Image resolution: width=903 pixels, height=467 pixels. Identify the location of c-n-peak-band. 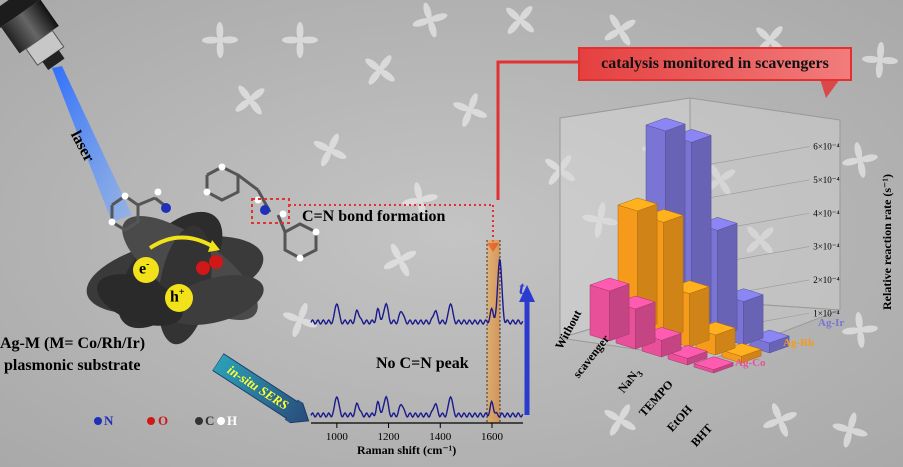
(493, 331).